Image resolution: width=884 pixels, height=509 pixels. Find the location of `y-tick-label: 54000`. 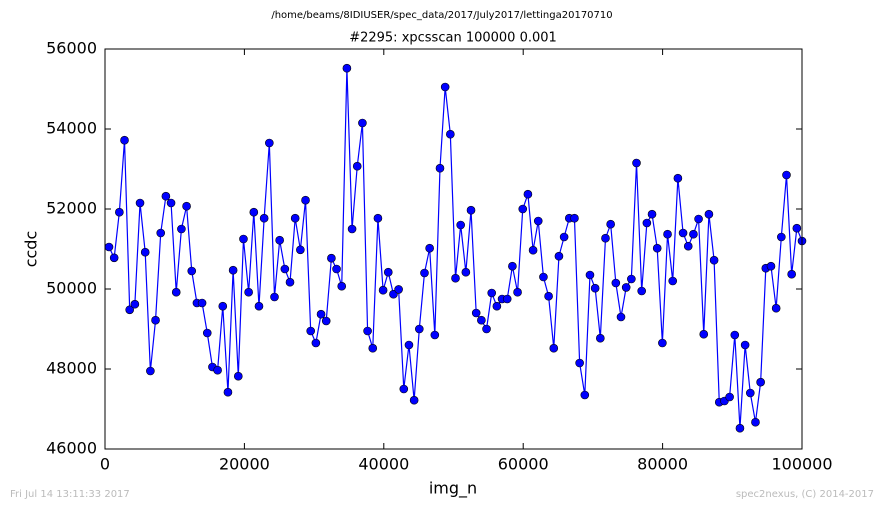

y-tick-label: 54000 is located at coordinates (71, 128).